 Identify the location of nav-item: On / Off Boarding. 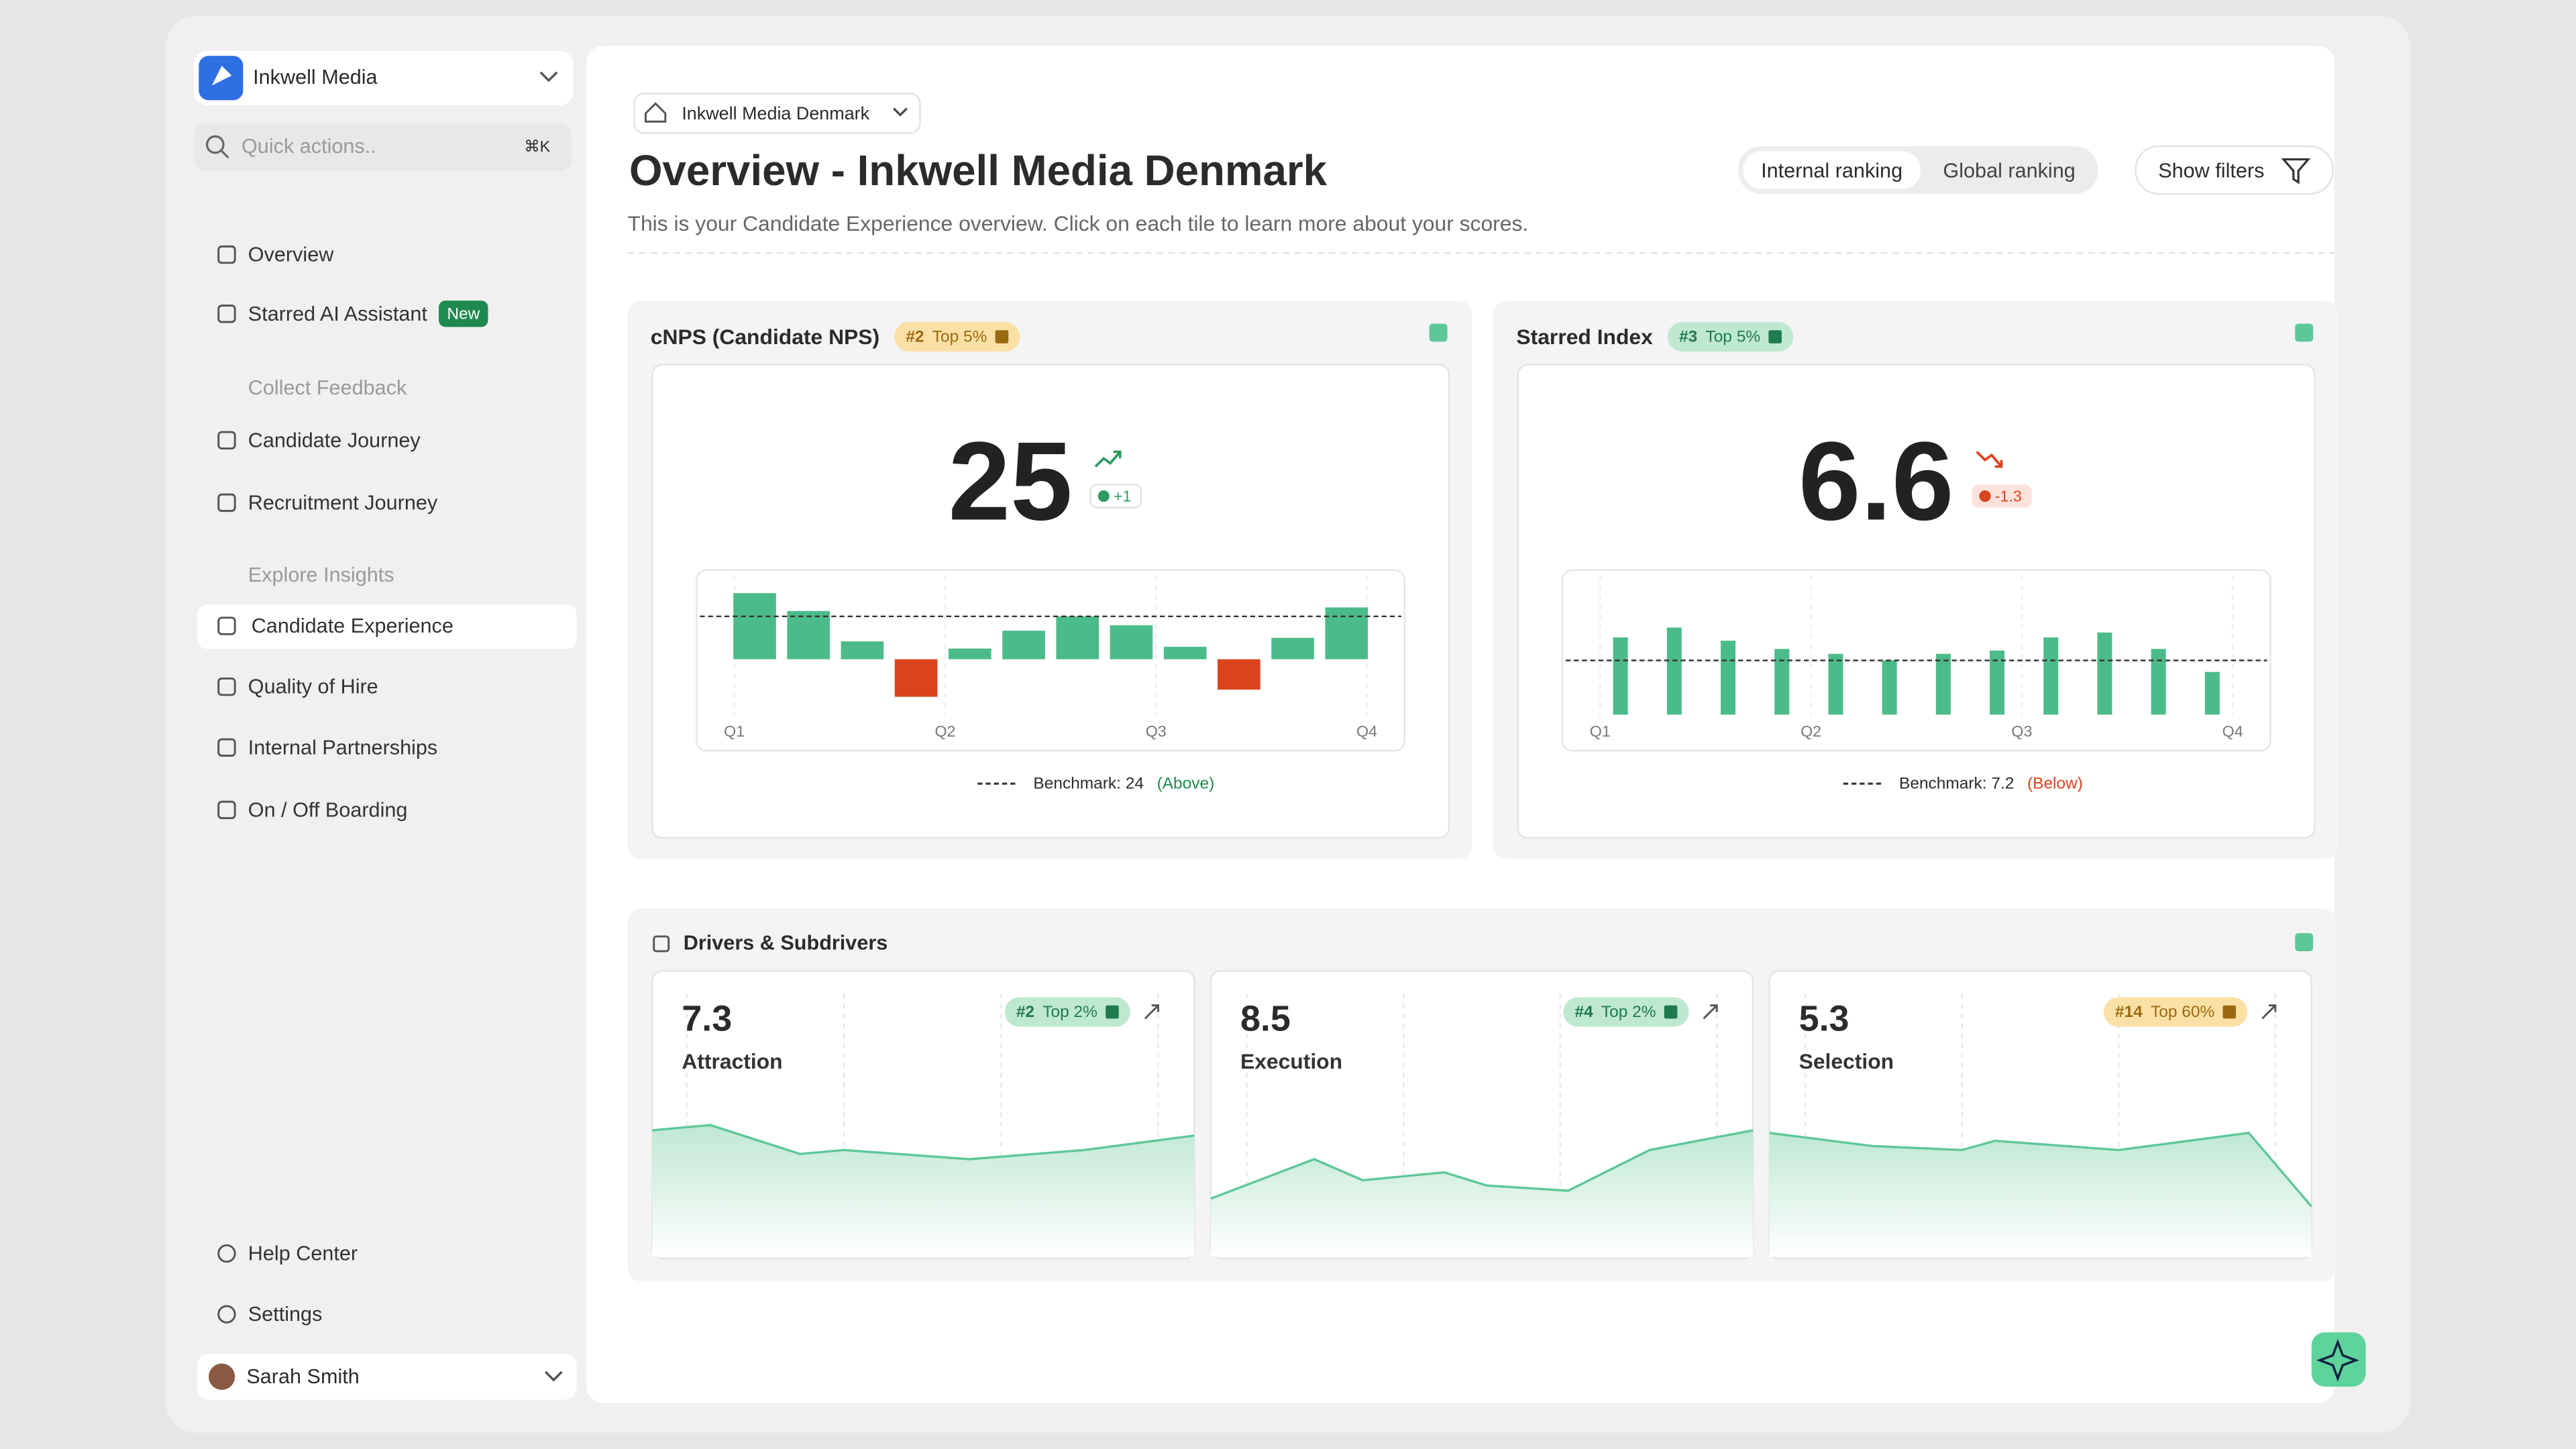
(328, 809).